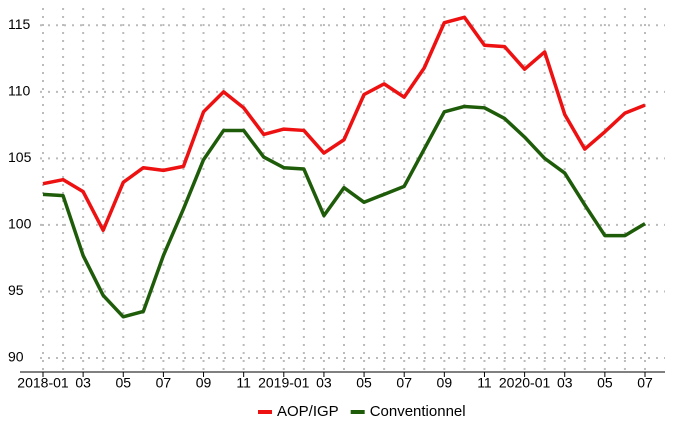 The height and width of the screenshot is (421, 675). Describe the element at coordinates (418, 411) in the screenshot. I see `legend-label: Conventionnel` at that location.